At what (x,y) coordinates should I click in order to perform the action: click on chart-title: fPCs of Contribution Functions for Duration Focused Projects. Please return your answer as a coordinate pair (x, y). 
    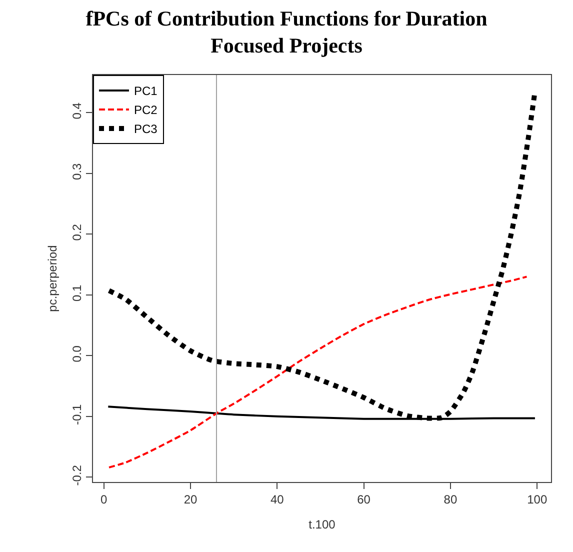
    Looking at the image, I should click on (287, 32).